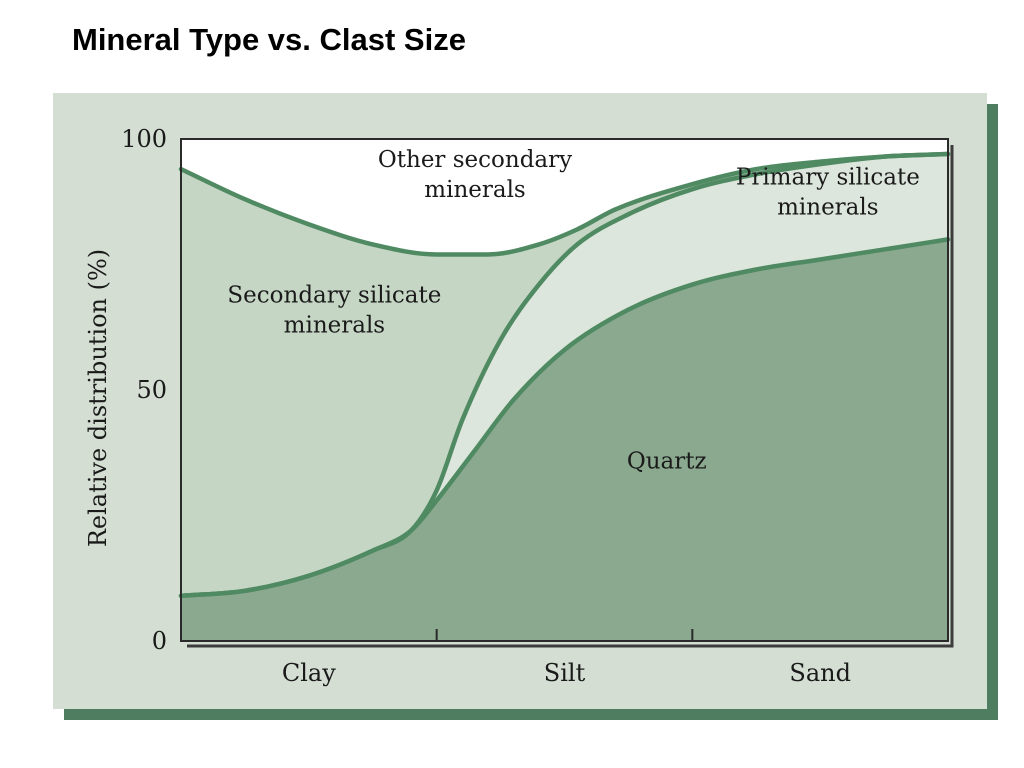 This screenshot has width=1024, height=768. Describe the element at coordinates (151, 390) in the screenshot. I see `y-tick-label: 50` at that location.